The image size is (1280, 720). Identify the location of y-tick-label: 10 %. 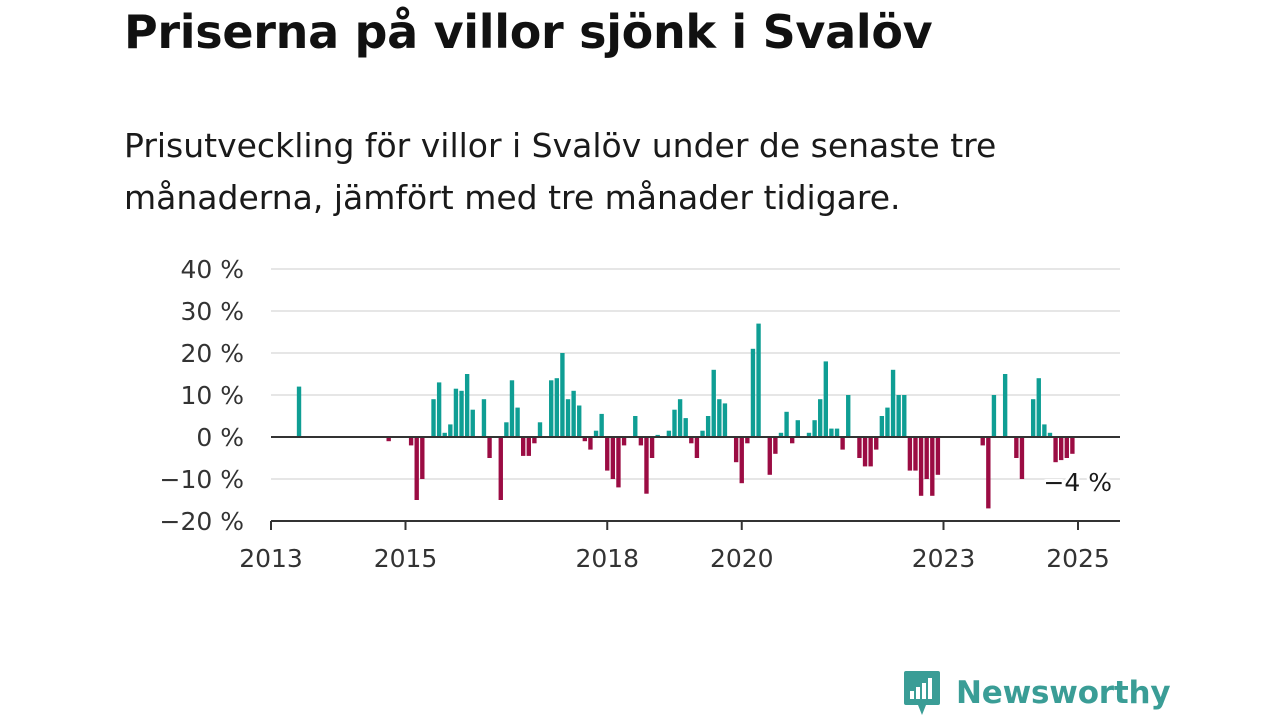
(212, 395).